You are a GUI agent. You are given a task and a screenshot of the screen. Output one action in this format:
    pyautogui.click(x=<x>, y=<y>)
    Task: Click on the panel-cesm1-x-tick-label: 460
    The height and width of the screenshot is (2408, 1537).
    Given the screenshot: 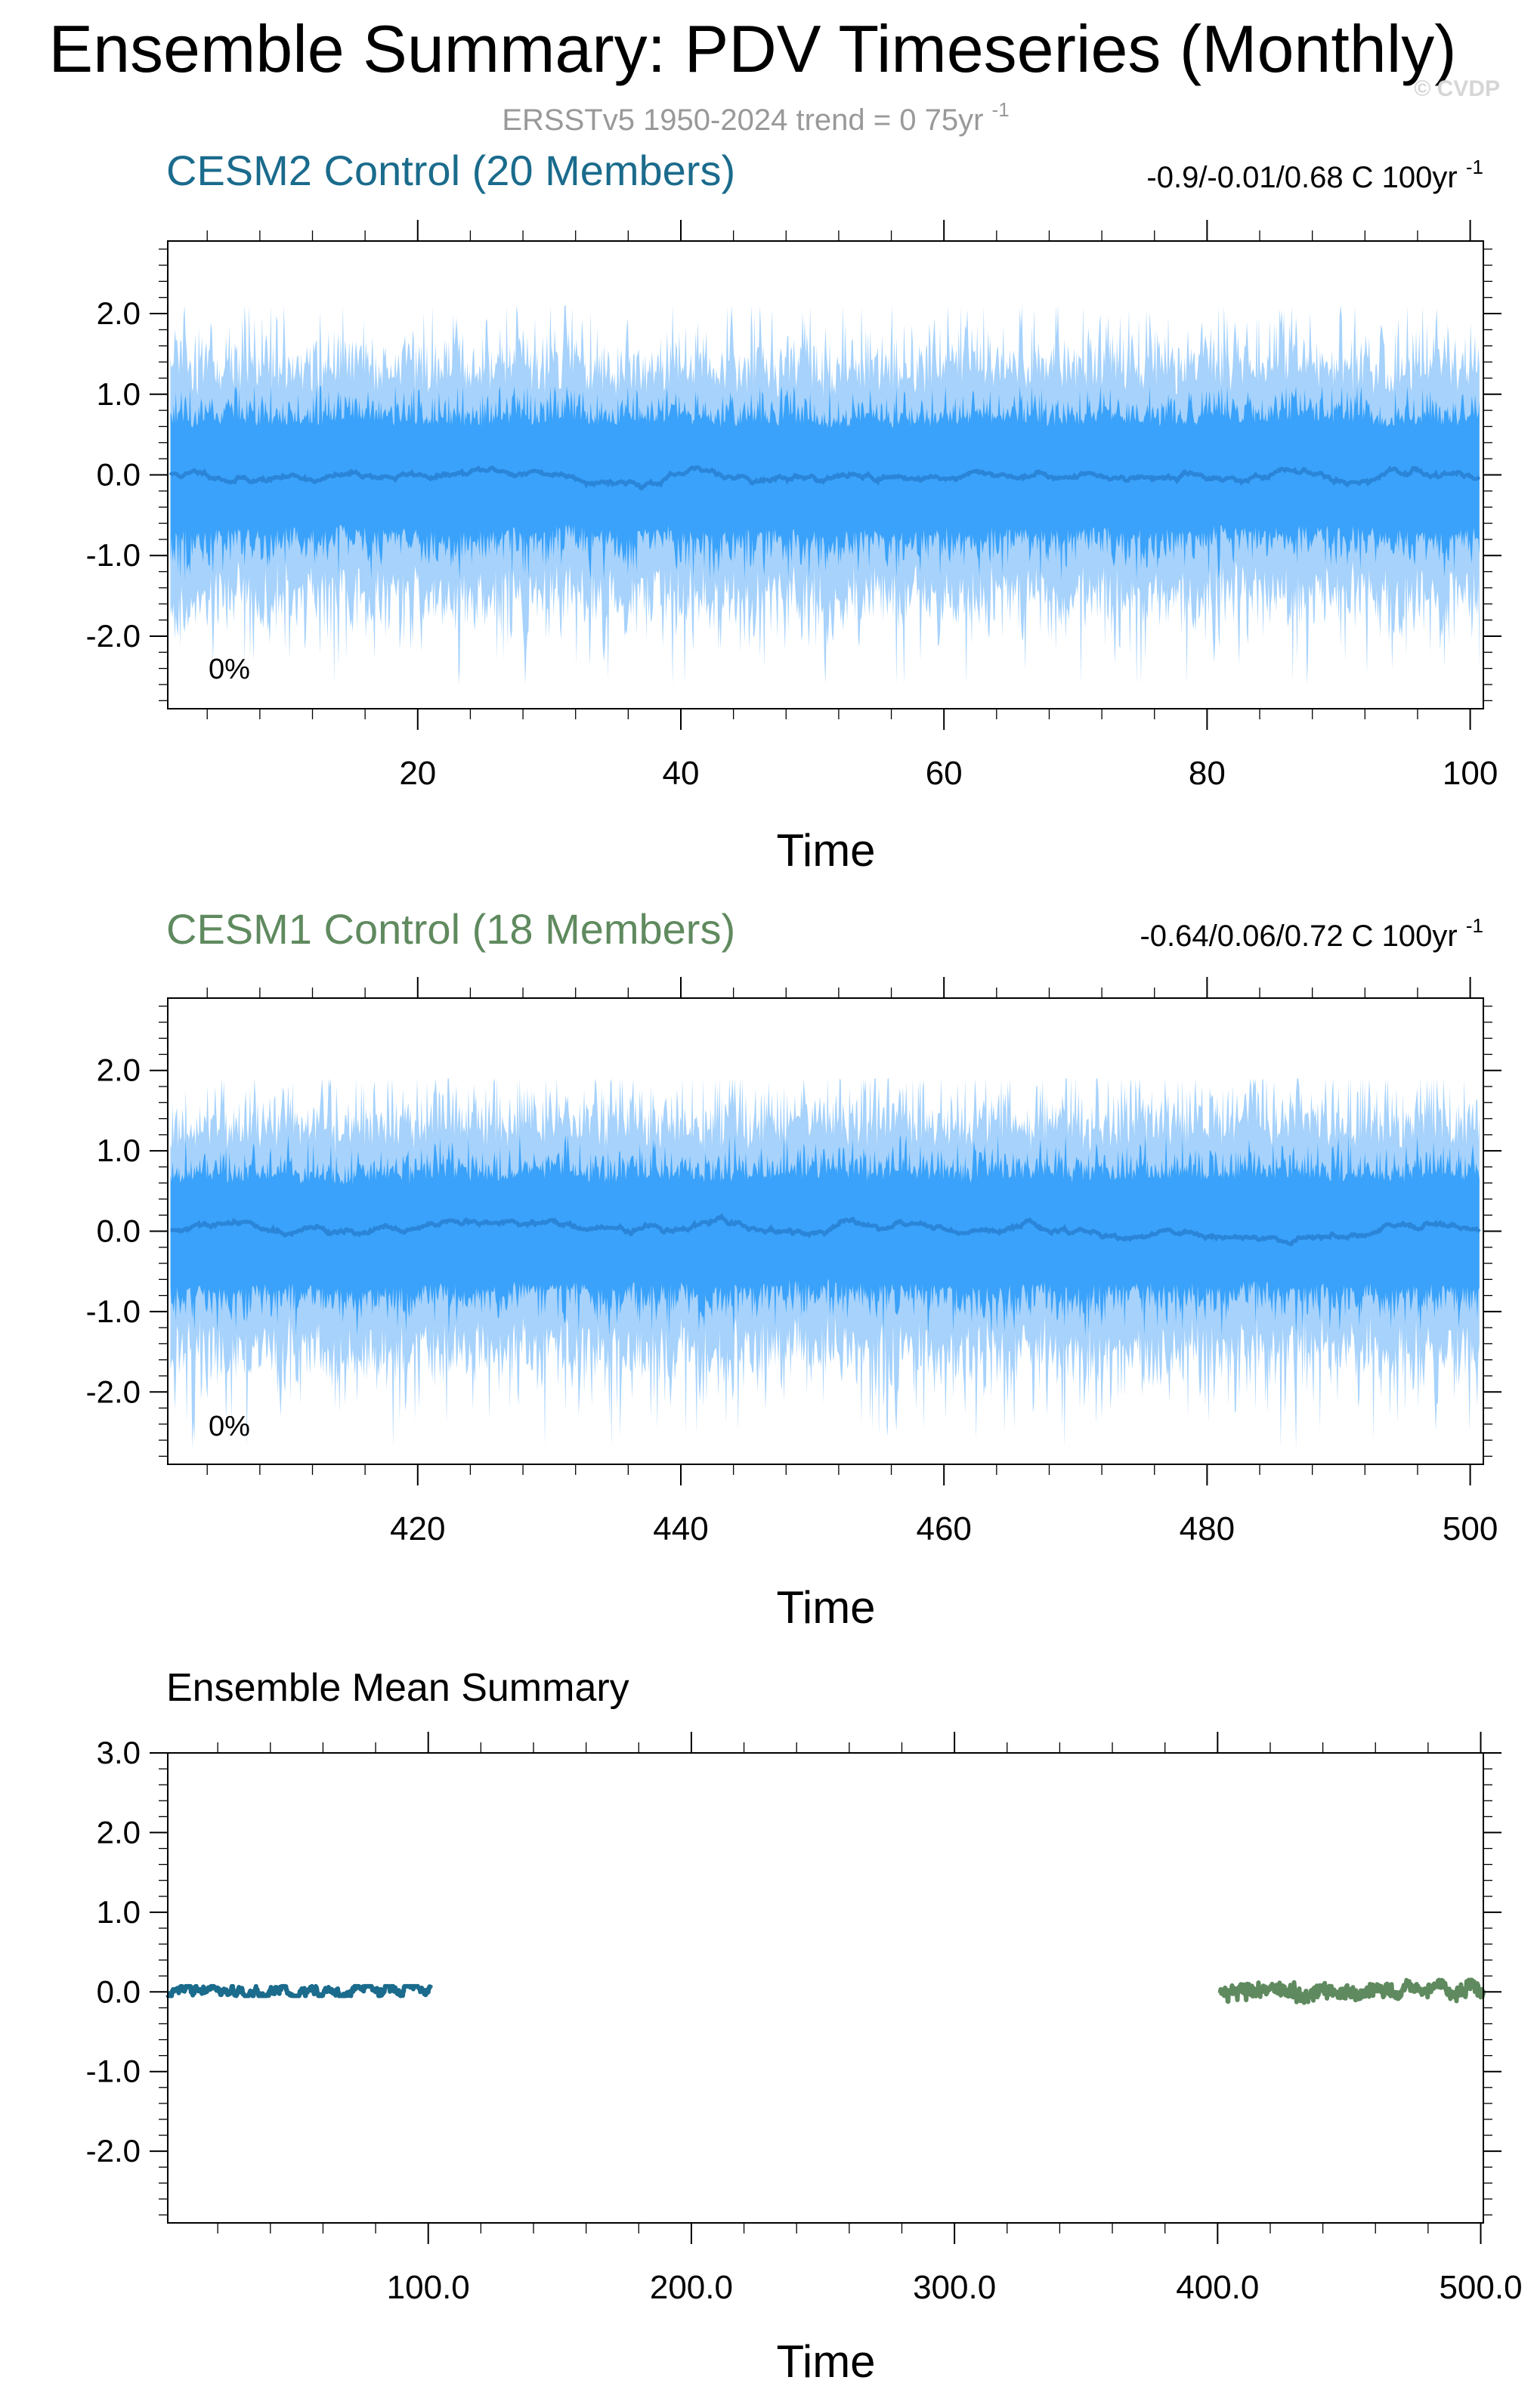 What is the action you would take?
    pyautogui.click(x=944, y=1528)
    